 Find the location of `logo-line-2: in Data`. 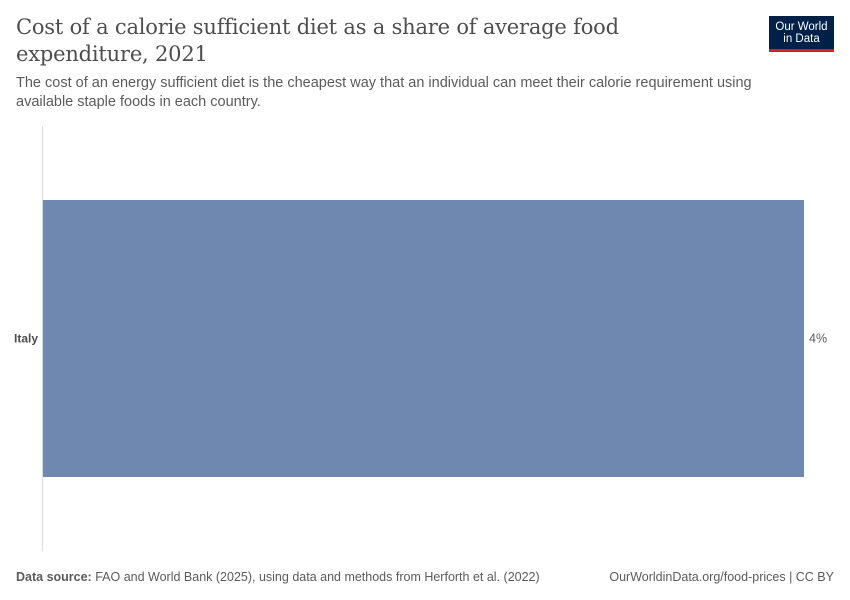

logo-line-2: in Data is located at coordinates (801, 39).